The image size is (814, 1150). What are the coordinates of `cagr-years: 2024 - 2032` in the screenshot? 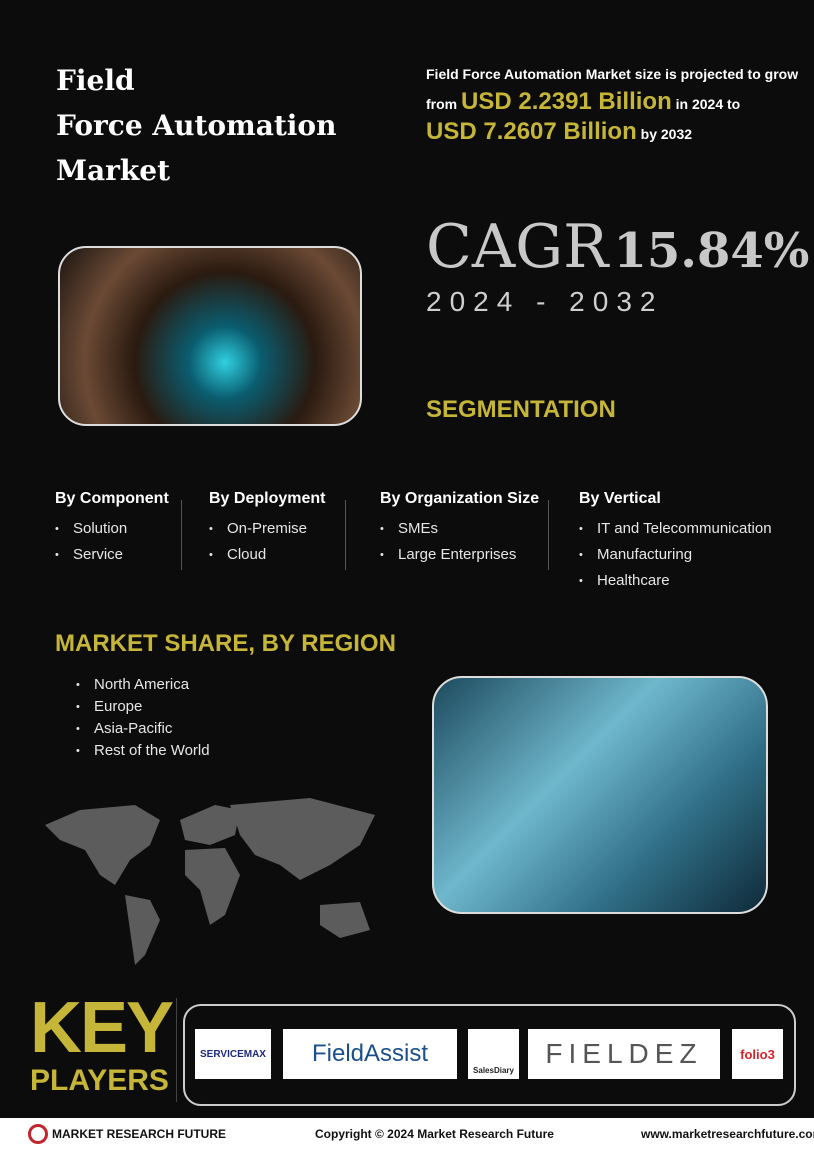 It's located at (545, 301).